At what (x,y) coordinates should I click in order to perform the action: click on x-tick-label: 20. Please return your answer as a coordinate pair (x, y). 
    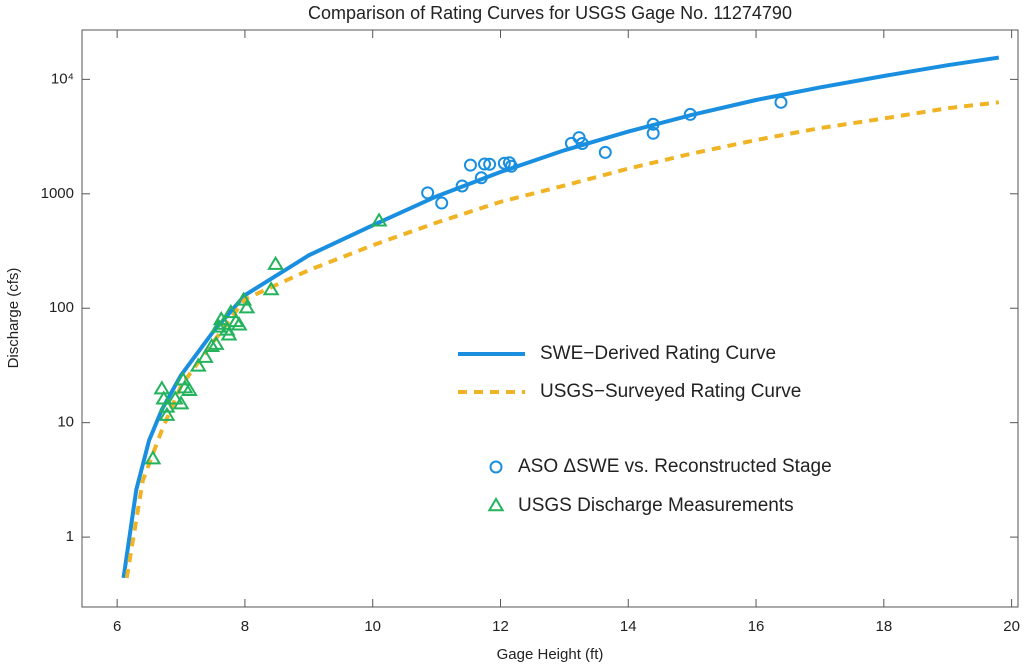
    Looking at the image, I should click on (1011, 626).